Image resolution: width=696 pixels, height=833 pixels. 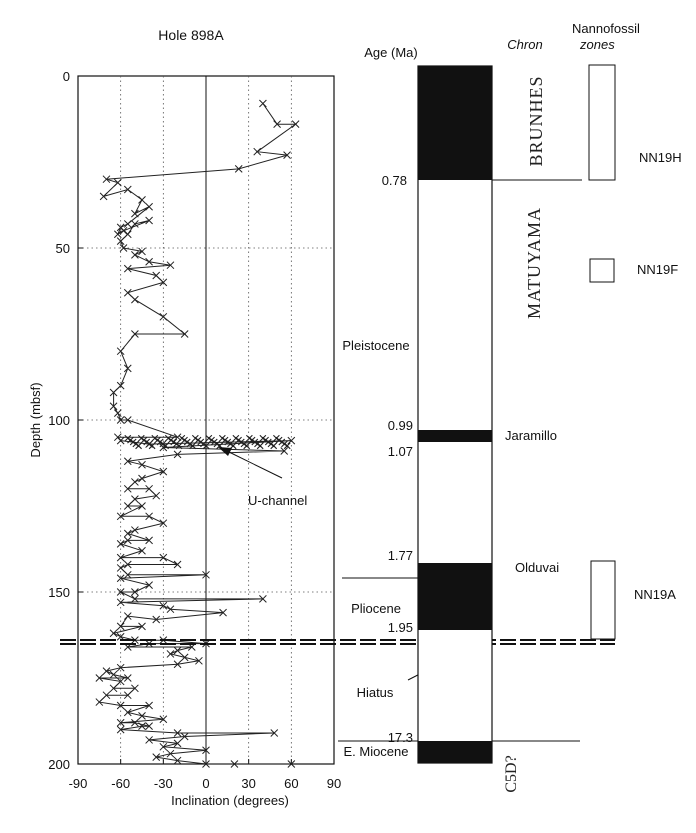 What do you see at coordinates (291, 783) in the screenshot?
I see `x-tick-label: 60` at bounding box center [291, 783].